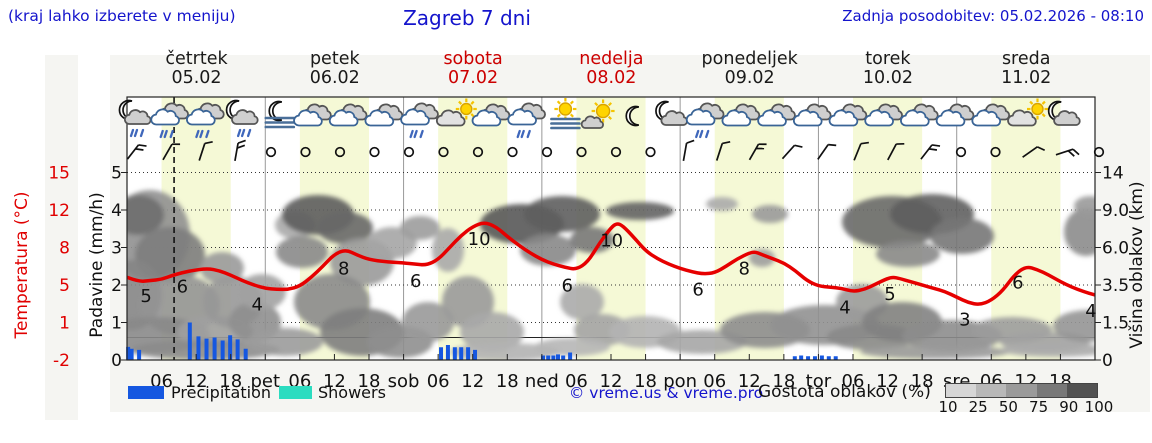  What do you see at coordinates (473, 78) in the screenshot?
I see `day-date: 07.02` at bounding box center [473, 78].